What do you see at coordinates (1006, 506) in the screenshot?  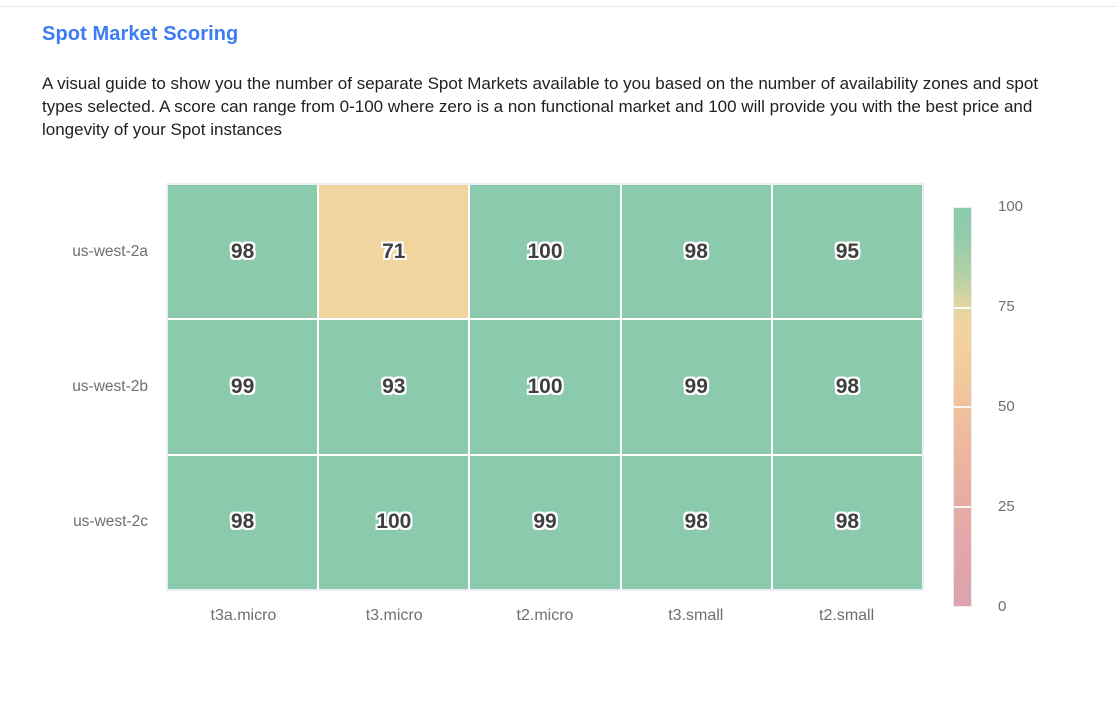 I see `colorbar-tick-25: 25` at bounding box center [1006, 506].